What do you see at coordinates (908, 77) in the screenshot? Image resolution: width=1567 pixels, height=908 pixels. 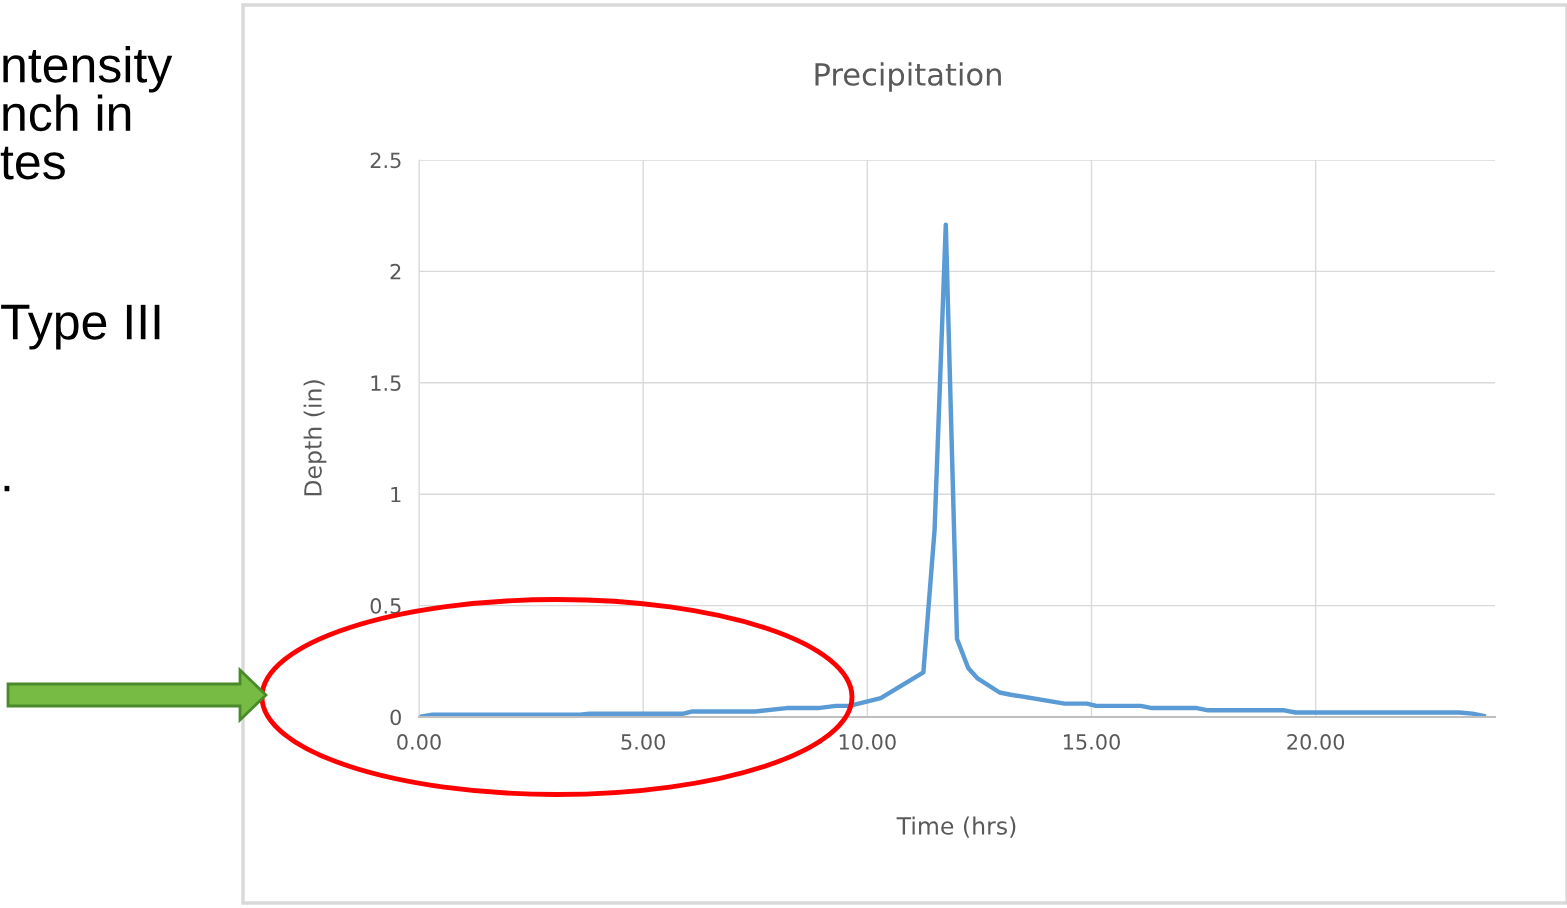 I see `chart-title: Precipitation` at bounding box center [908, 77].